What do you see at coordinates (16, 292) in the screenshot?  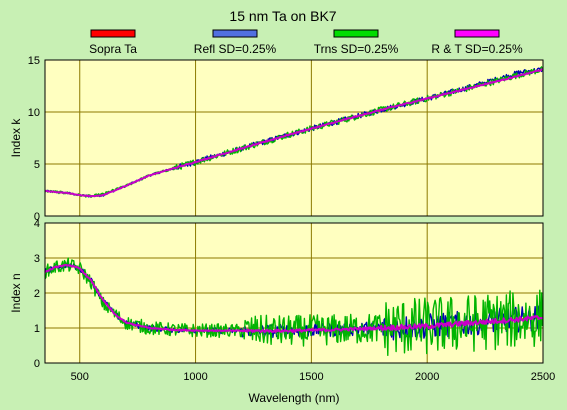 I see `ylabel-n: Index n` at bounding box center [16, 292].